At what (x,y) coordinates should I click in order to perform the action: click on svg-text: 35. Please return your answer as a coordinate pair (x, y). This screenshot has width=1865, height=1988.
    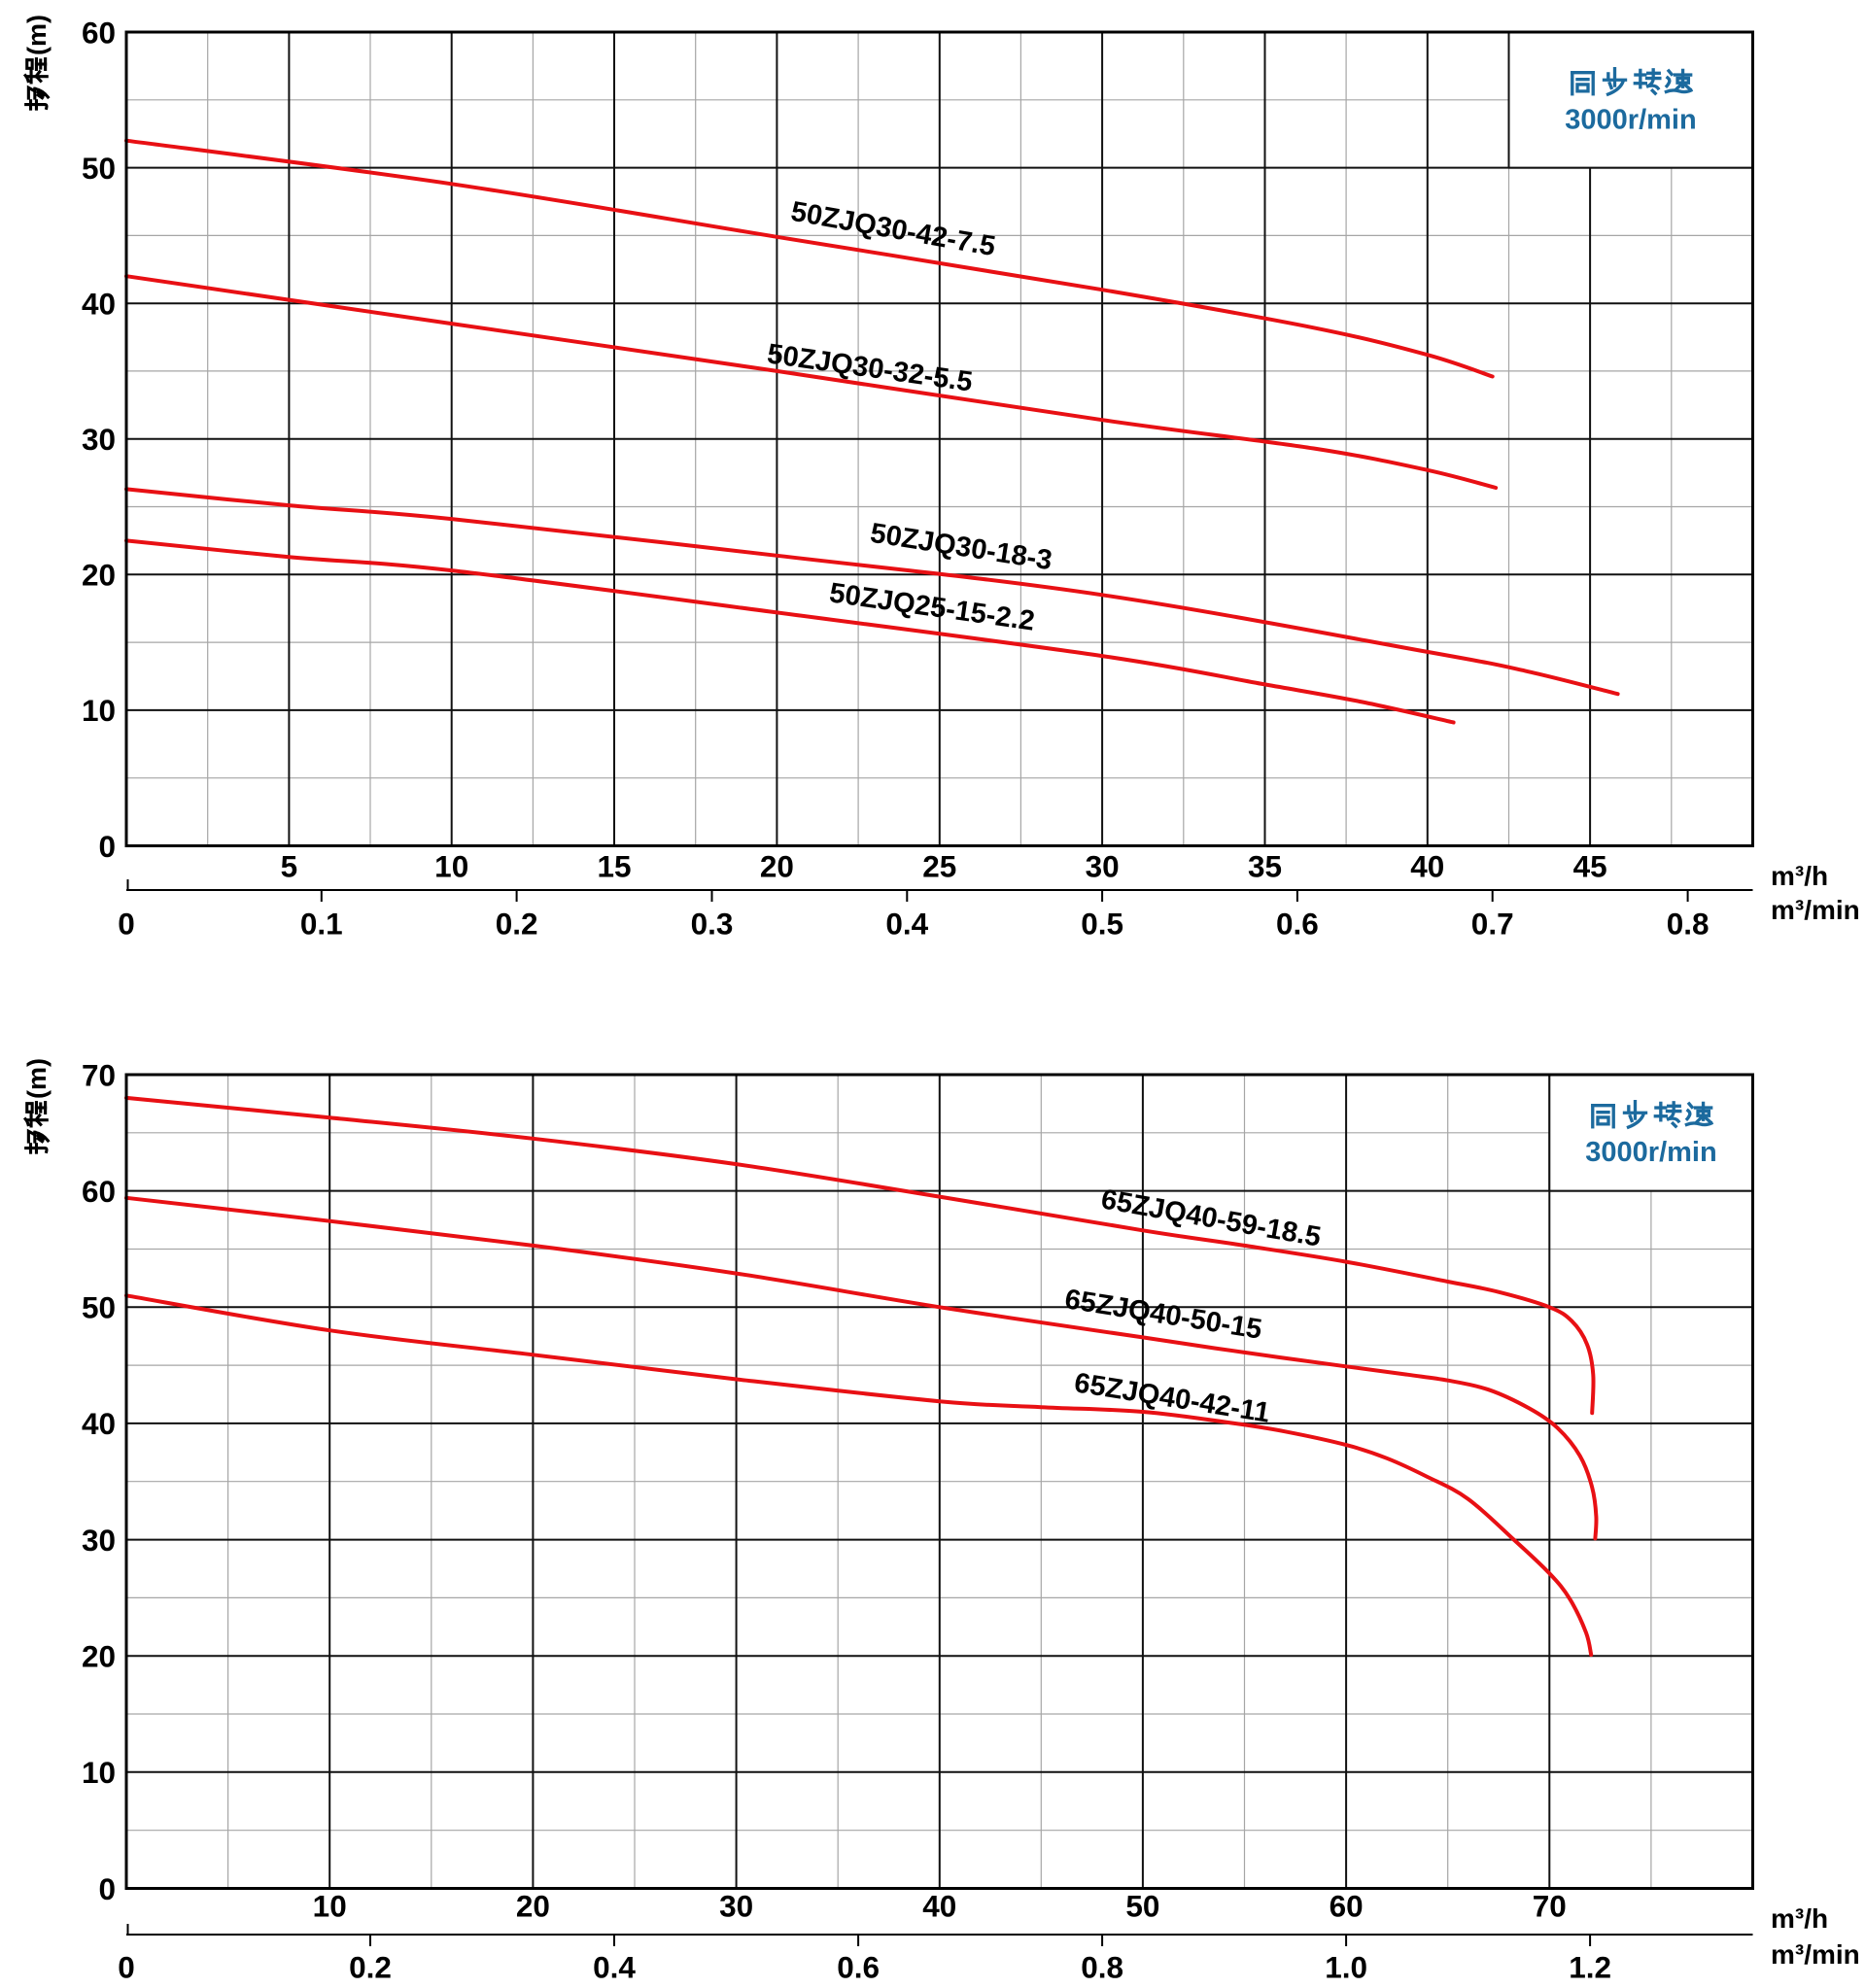
    Looking at the image, I should click on (1265, 867).